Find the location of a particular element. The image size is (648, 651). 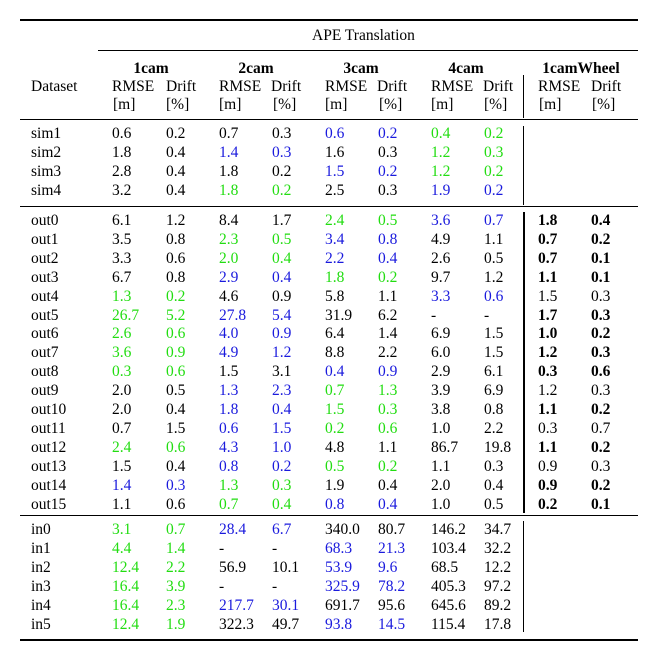

drift-header: Drift is located at coordinates (392, 86).